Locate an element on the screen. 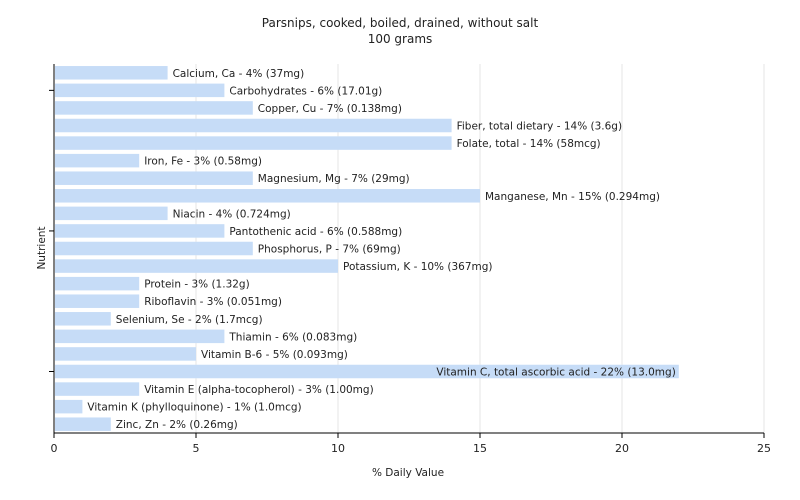 This screenshot has height=500, width=800. bar-label: Fiber, total dietary - 14% (3.6g) is located at coordinates (539, 127).